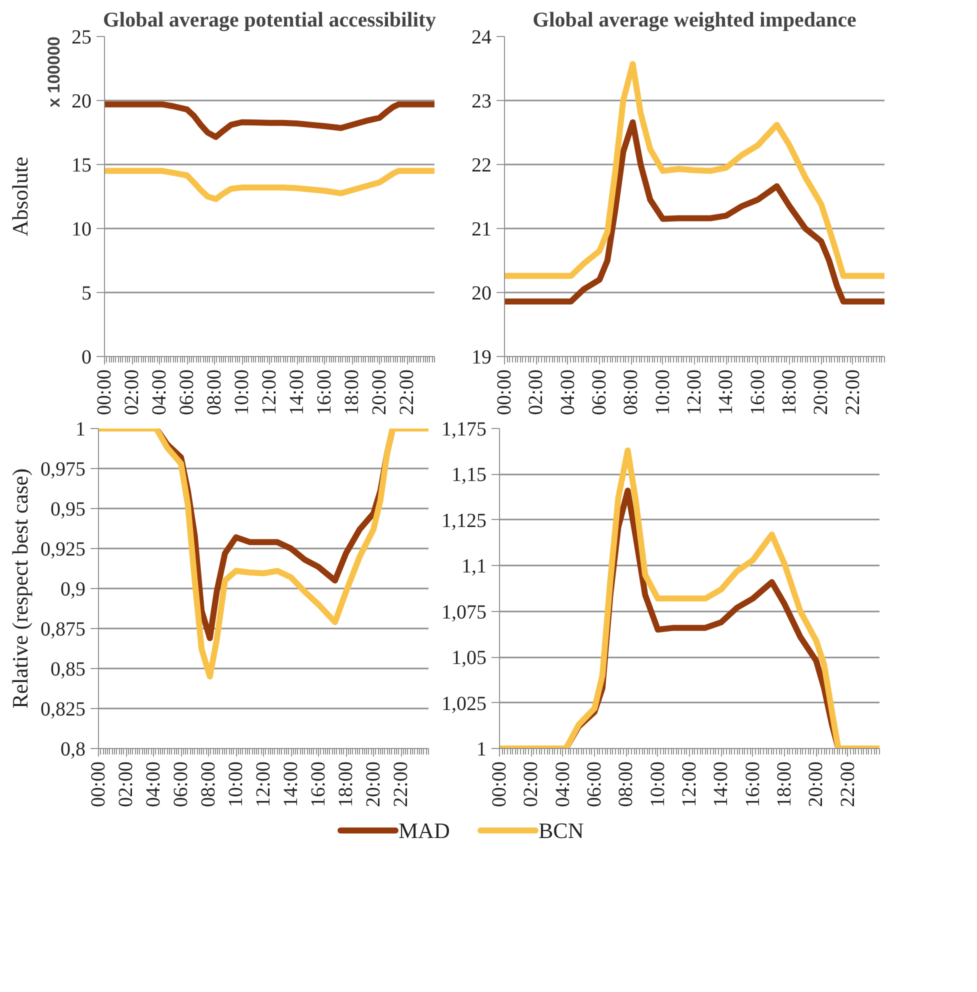 This screenshot has width=977, height=992. I want to click on y-tick-label: 0,85, so click(68, 669).